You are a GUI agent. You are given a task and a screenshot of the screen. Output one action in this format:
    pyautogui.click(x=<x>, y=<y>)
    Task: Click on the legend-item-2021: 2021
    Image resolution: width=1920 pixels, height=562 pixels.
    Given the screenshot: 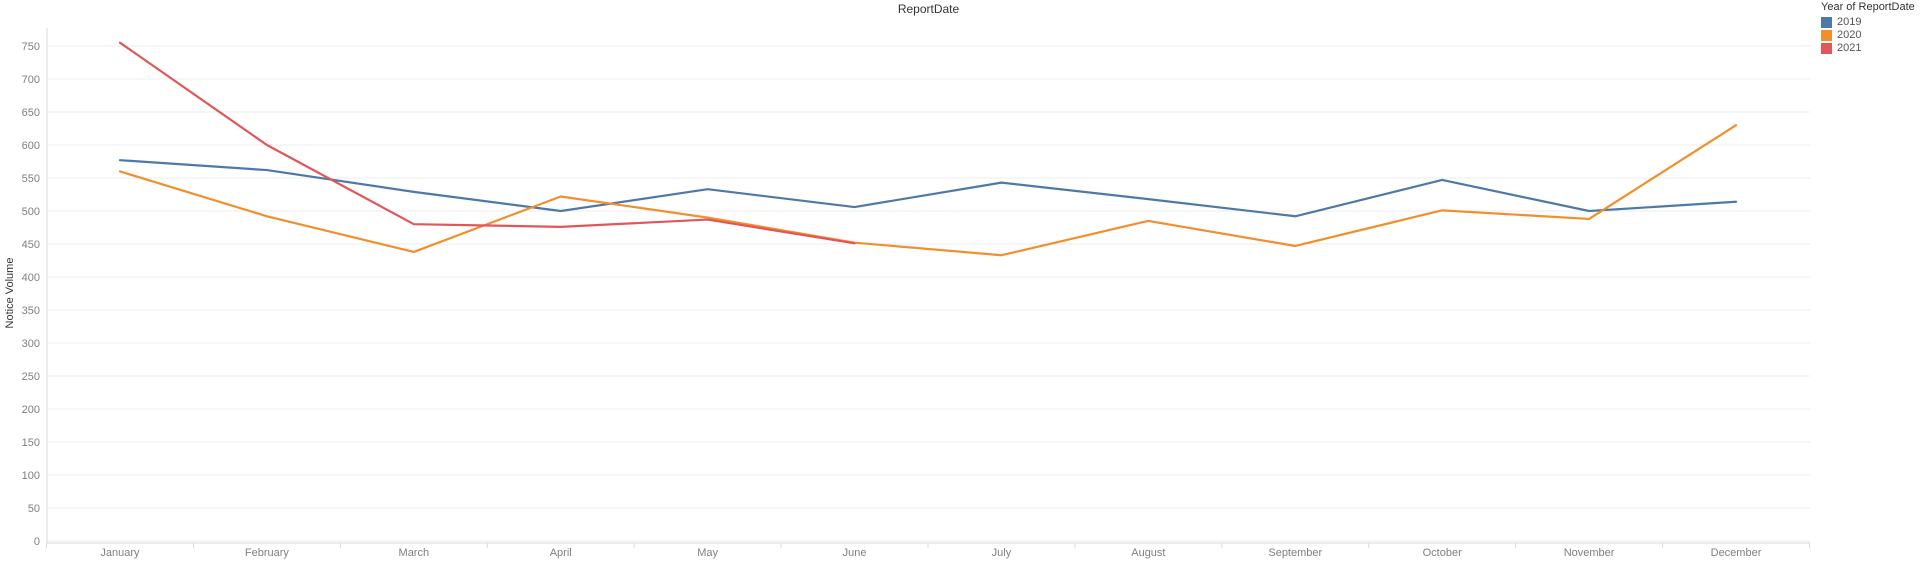 What is the action you would take?
    pyautogui.click(x=1868, y=48)
    